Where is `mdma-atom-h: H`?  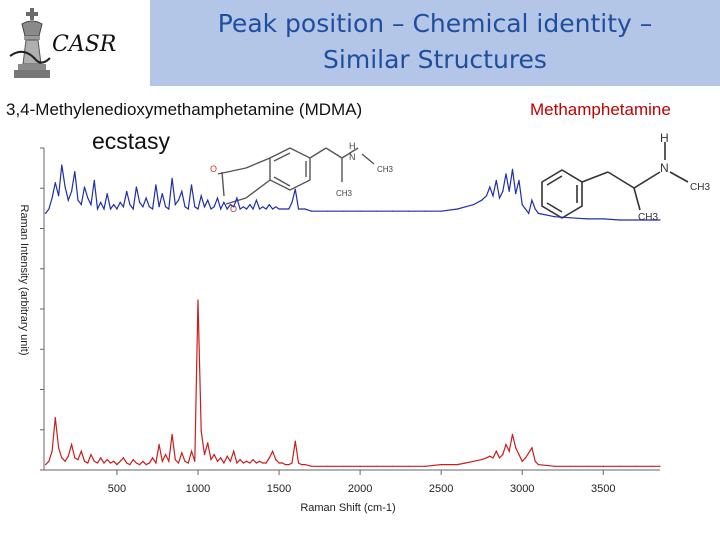
mdma-atom-h: H is located at coordinates (352, 146).